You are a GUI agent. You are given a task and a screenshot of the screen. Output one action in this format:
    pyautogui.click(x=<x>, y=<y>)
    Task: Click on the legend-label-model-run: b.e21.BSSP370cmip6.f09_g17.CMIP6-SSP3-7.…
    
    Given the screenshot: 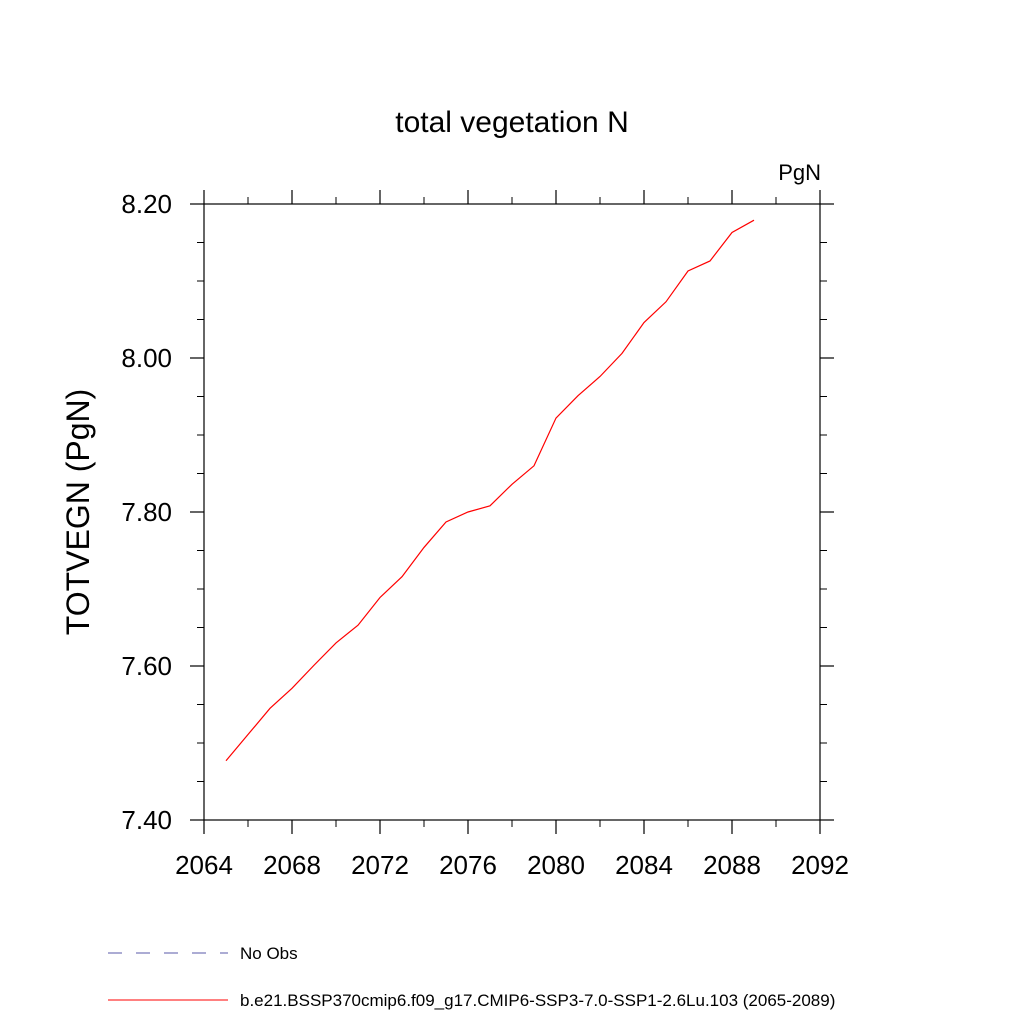 What is the action you would take?
    pyautogui.click(x=537, y=1000)
    